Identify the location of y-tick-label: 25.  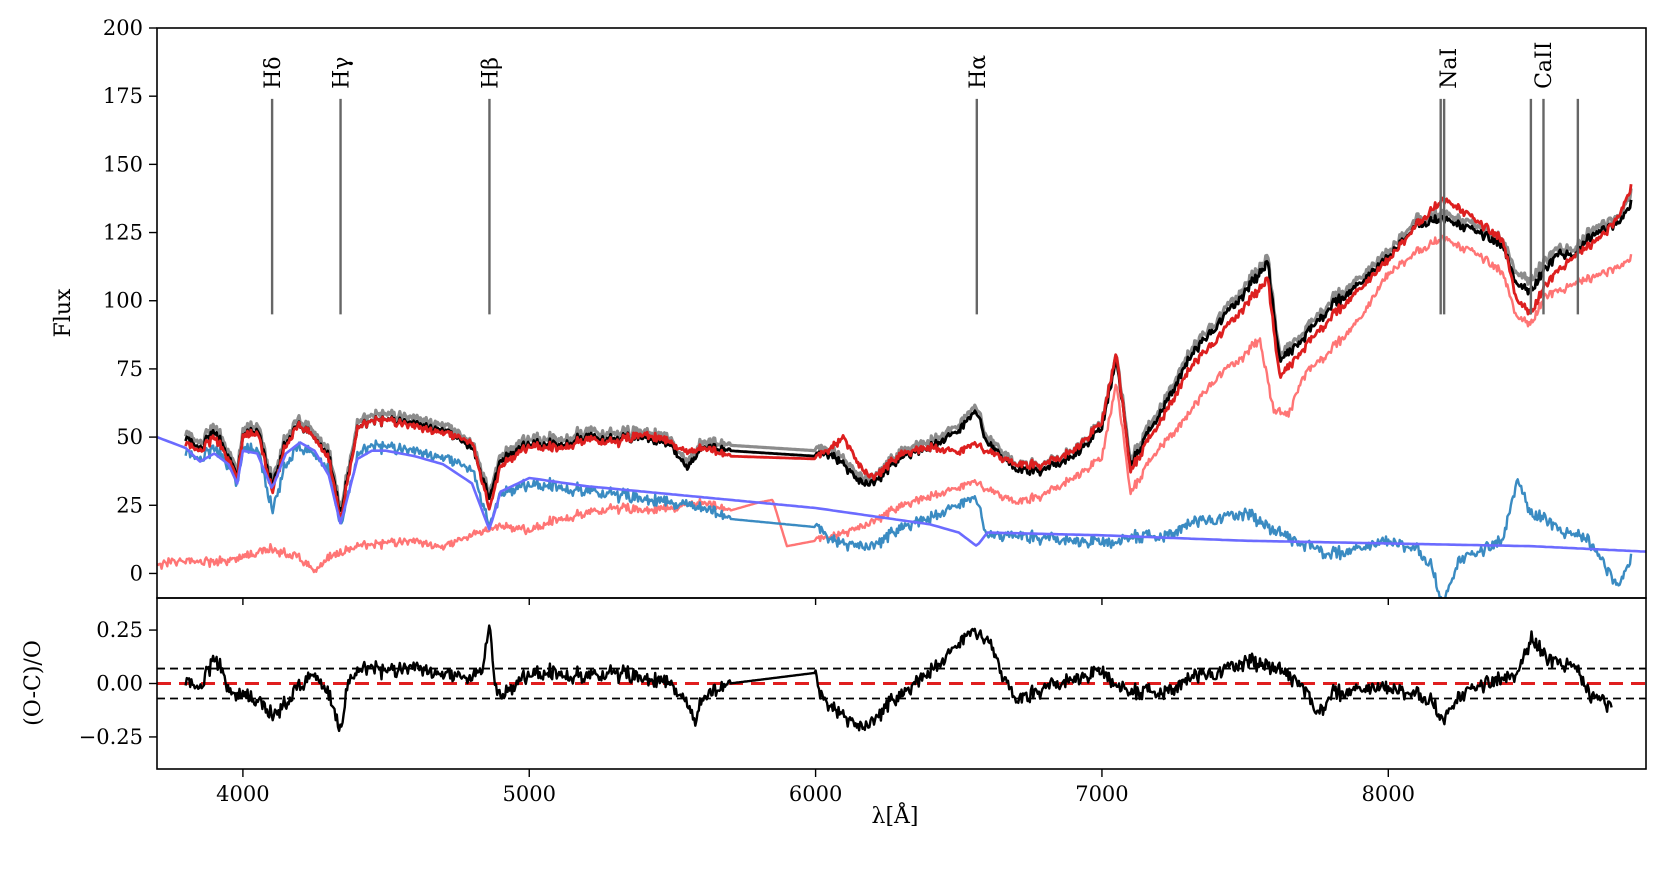
(129, 505).